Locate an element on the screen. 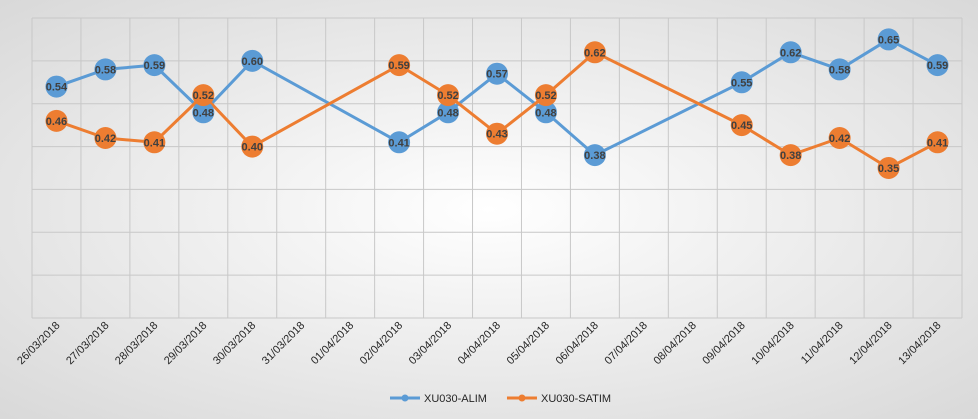 The image size is (978, 419). legend-label: XU030-ALIM is located at coordinates (455, 399).